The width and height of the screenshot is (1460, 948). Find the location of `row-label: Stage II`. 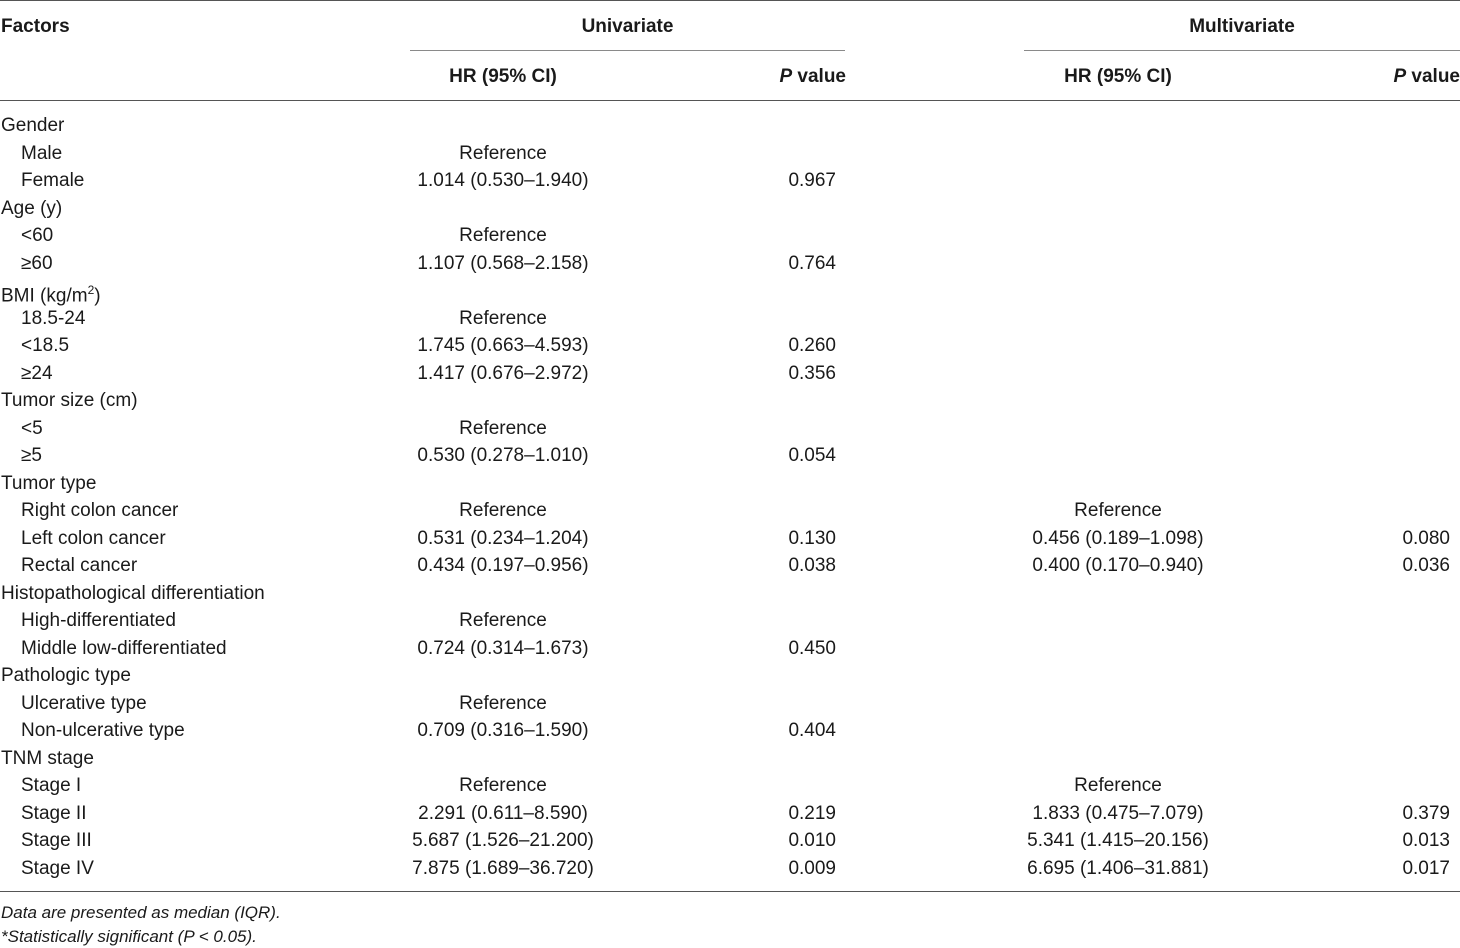

row-label: Stage II is located at coordinates (54, 813).